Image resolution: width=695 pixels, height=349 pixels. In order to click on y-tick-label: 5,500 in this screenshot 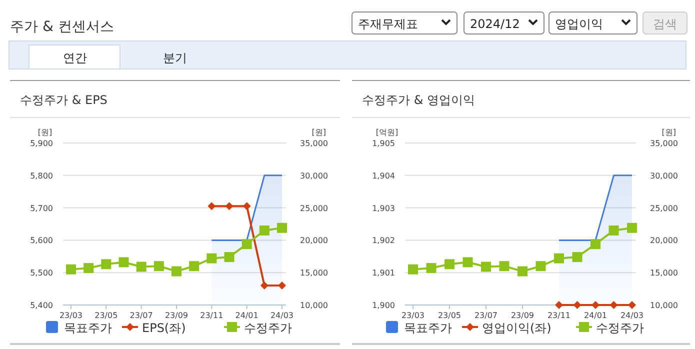, I will do `click(41, 273)`.